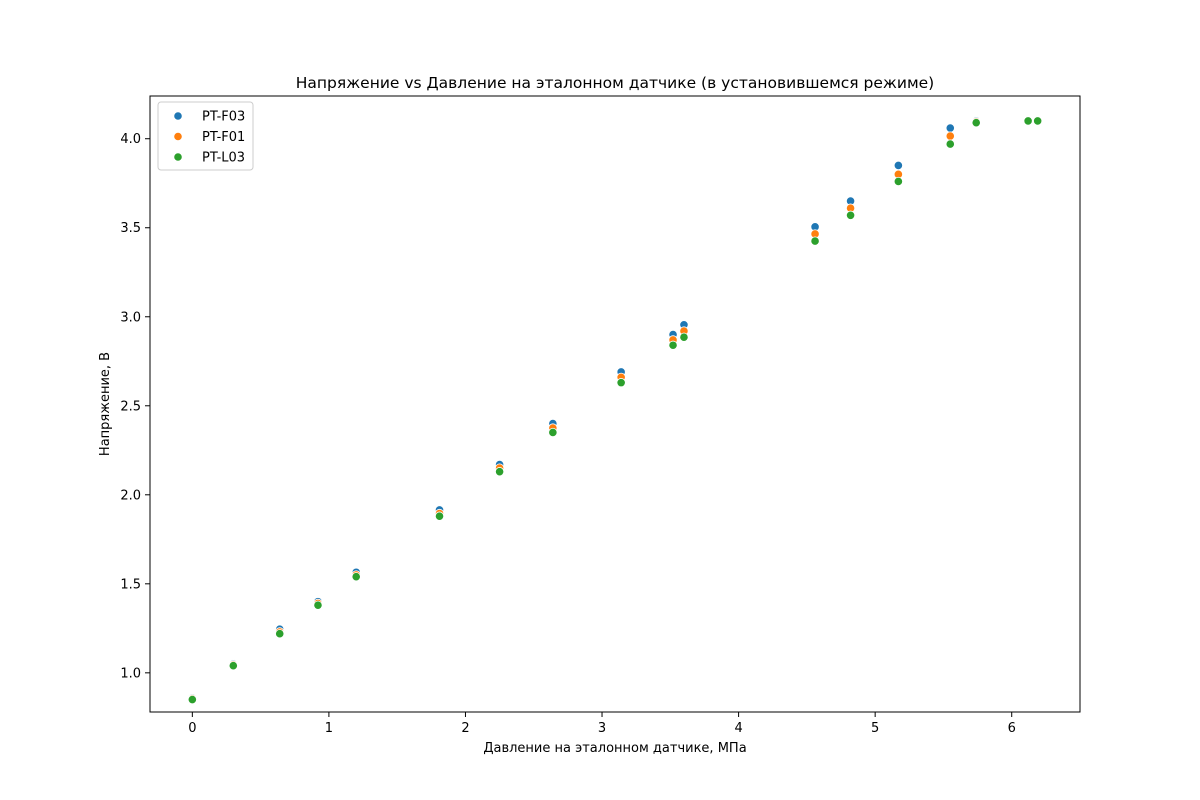  What do you see at coordinates (130, 673) in the screenshot?
I see `y-tick-label: 1.0` at bounding box center [130, 673].